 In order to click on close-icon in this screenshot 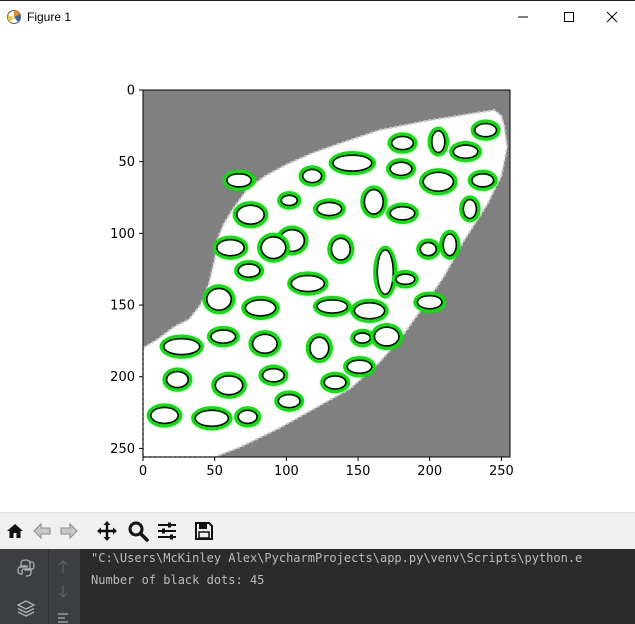, I will do `click(612, 16)`.